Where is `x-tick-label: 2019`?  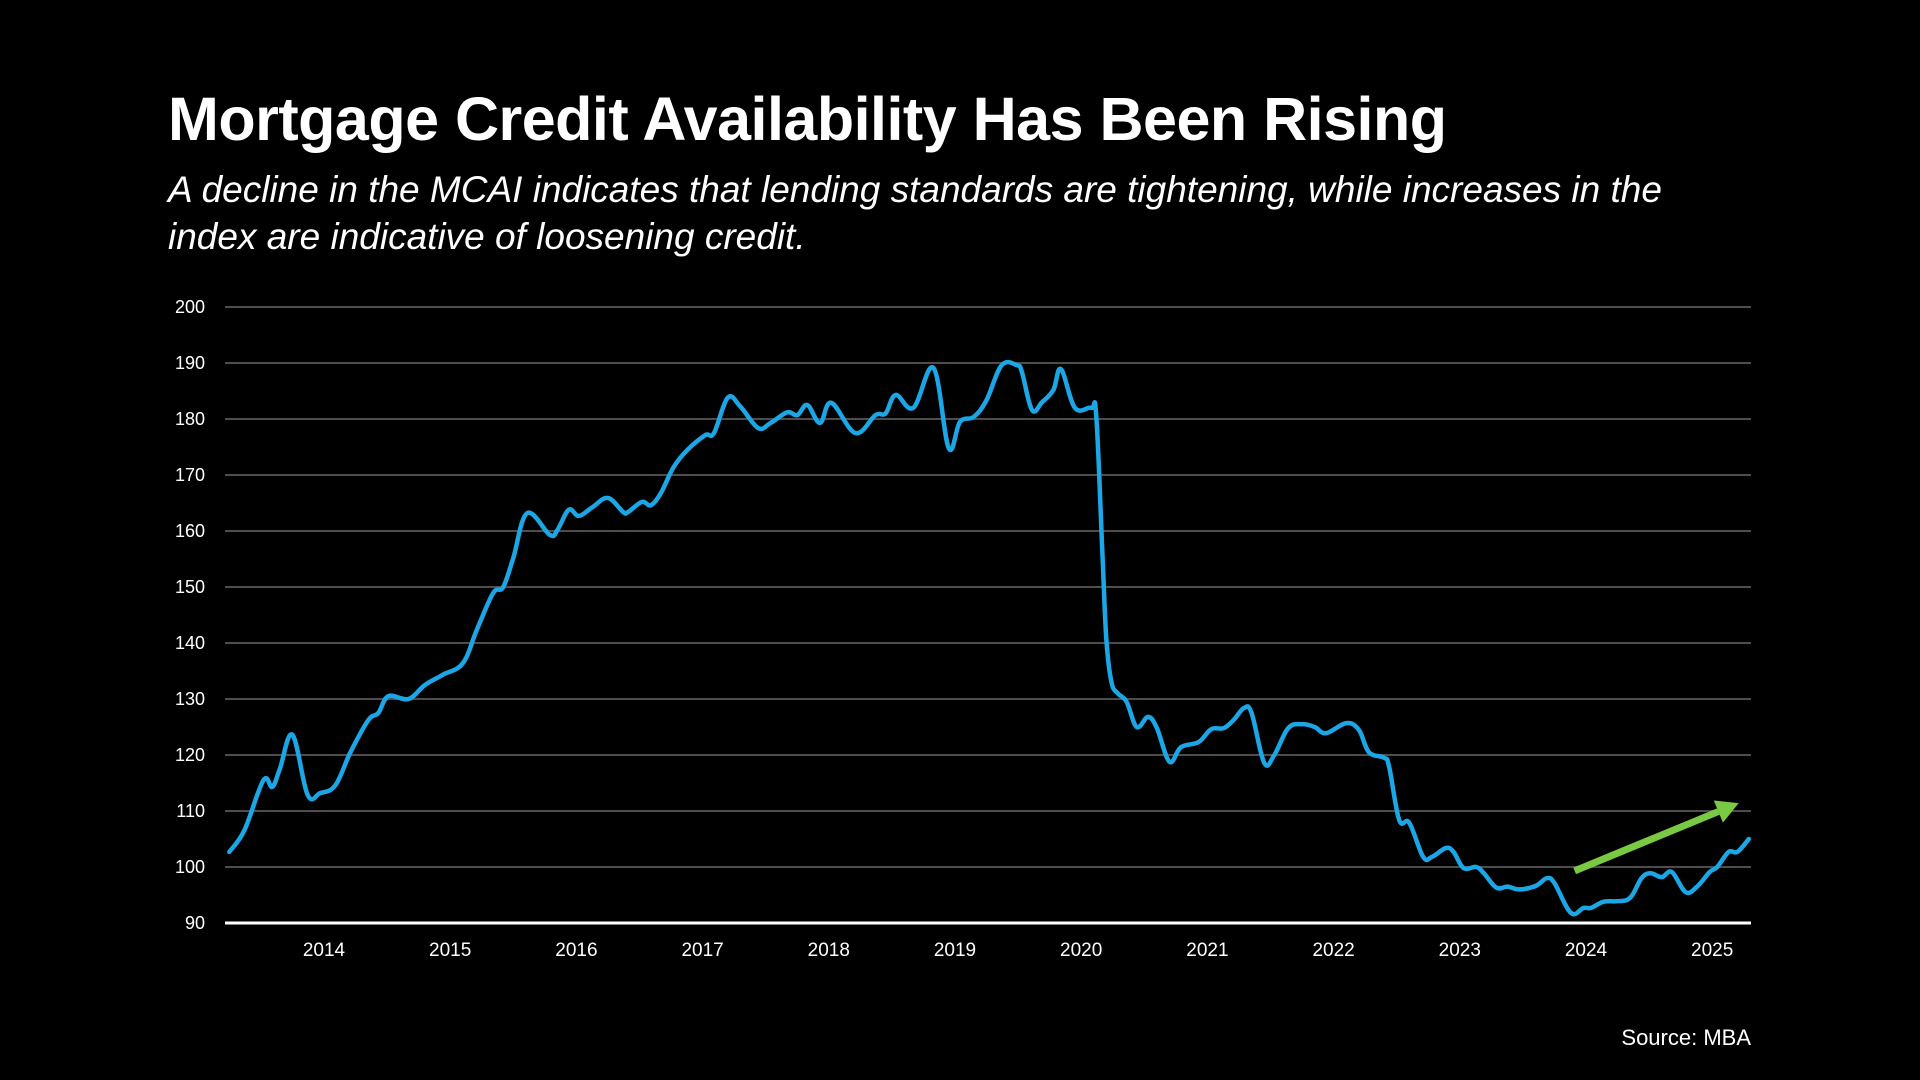 x-tick-label: 2019 is located at coordinates (955, 950).